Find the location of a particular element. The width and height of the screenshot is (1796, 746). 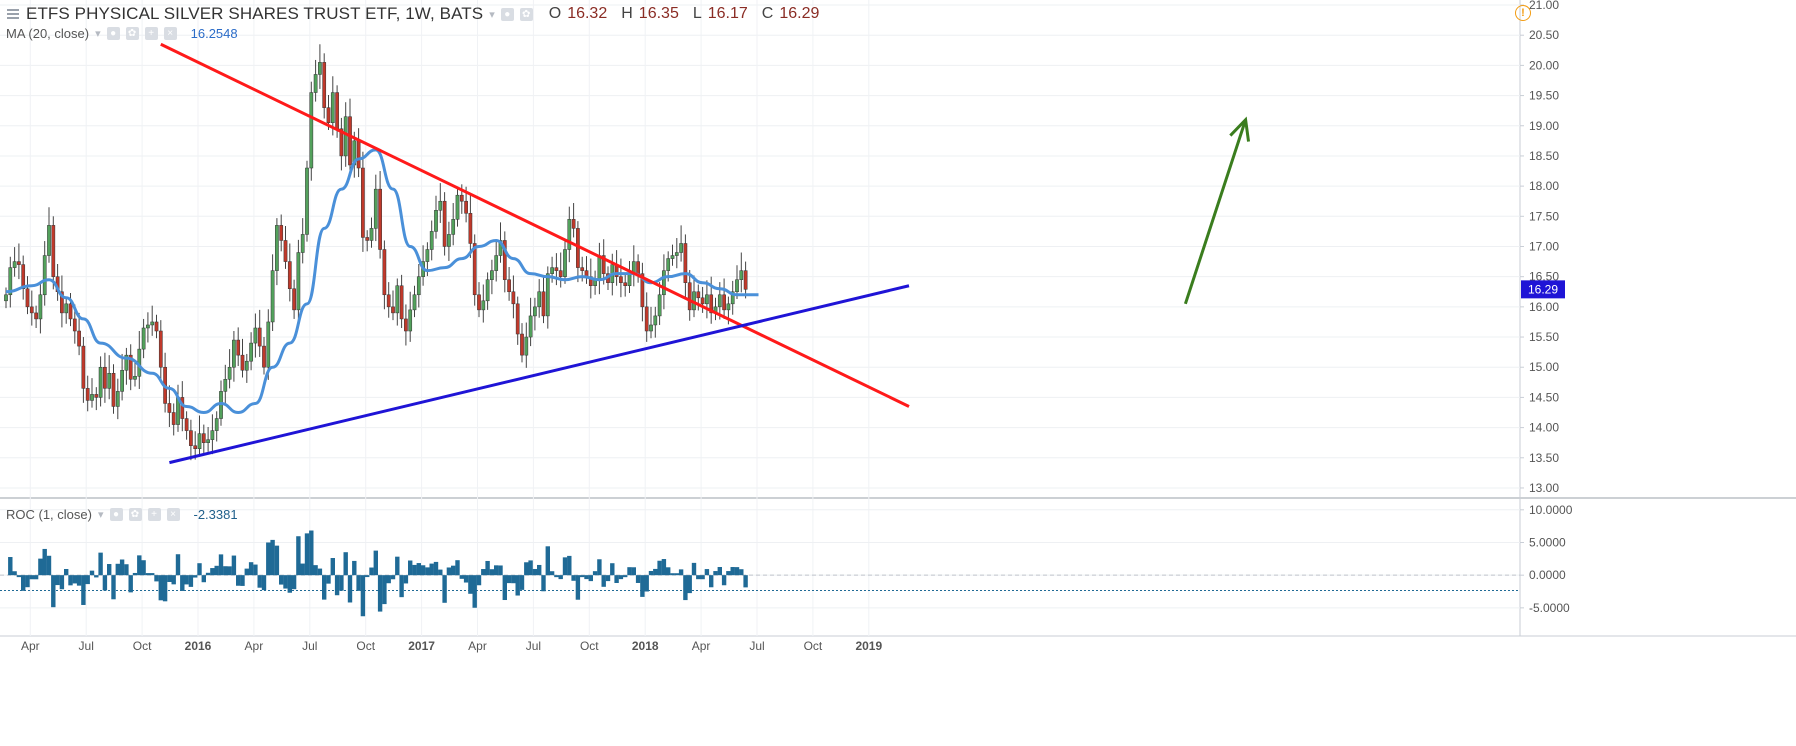

ma-label: MA (20, close) is located at coordinates (48, 33).